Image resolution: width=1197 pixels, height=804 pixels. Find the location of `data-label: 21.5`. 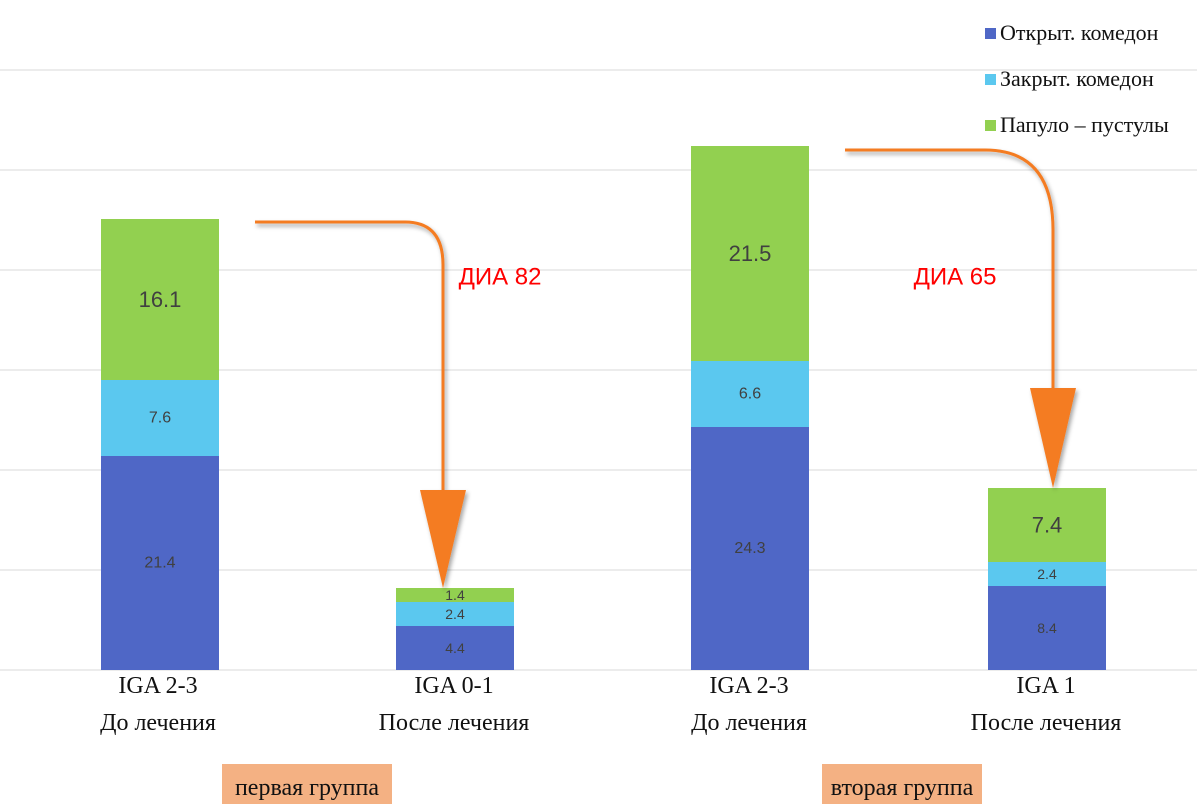

data-label: 21.5 is located at coordinates (750, 253).